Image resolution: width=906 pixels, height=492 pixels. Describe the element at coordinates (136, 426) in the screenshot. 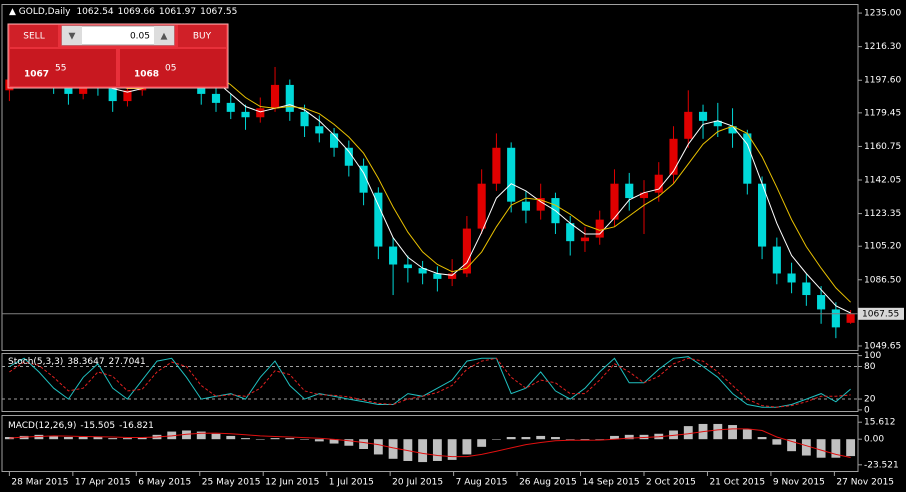

I see `macd-signal-last: -16.821` at that location.